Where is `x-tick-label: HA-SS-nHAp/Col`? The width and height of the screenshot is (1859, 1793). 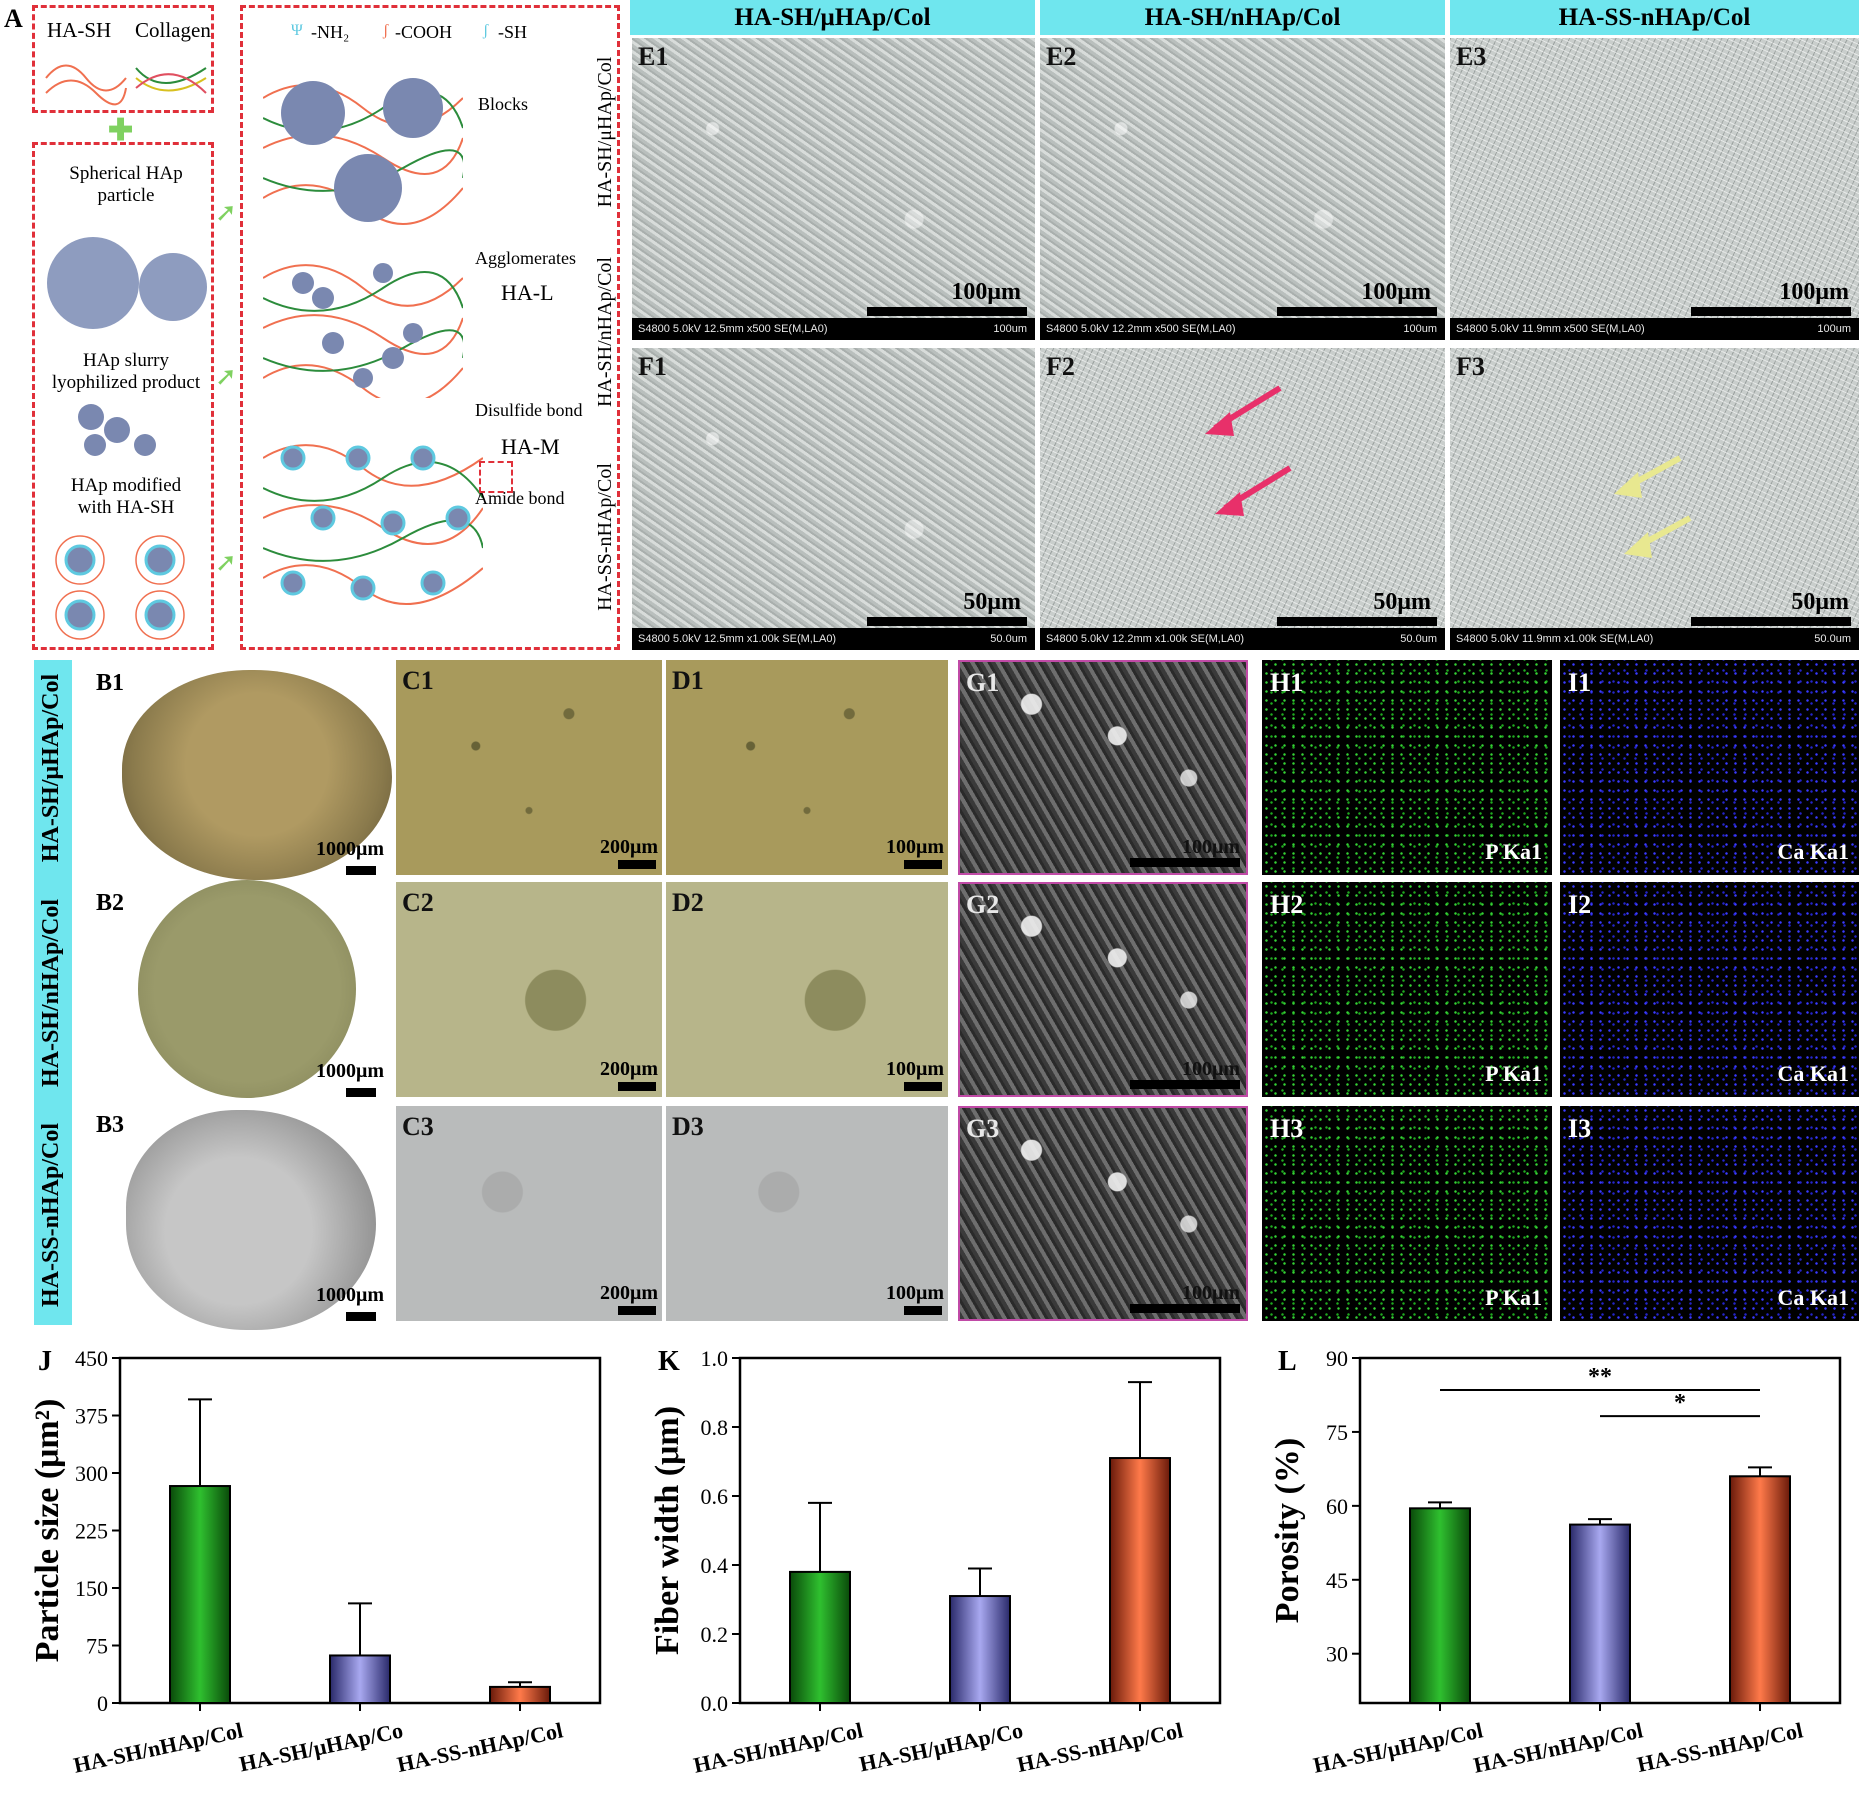
x-tick-label: HA-SS-nHAp/Col is located at coordinates (1100, 1747).